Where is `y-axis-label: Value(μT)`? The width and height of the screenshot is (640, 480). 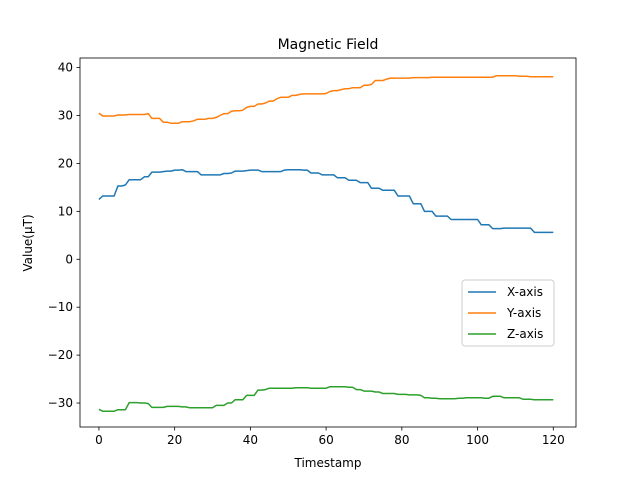
y-axis-label: Value(μT) is located at coordinates (28, 242).